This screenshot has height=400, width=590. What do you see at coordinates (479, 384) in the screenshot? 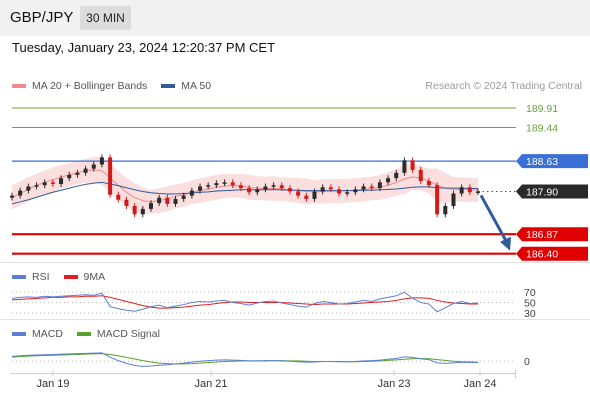
I see `x-tick-label-jan-24: Jan 24` at bounding box center [479, 384].